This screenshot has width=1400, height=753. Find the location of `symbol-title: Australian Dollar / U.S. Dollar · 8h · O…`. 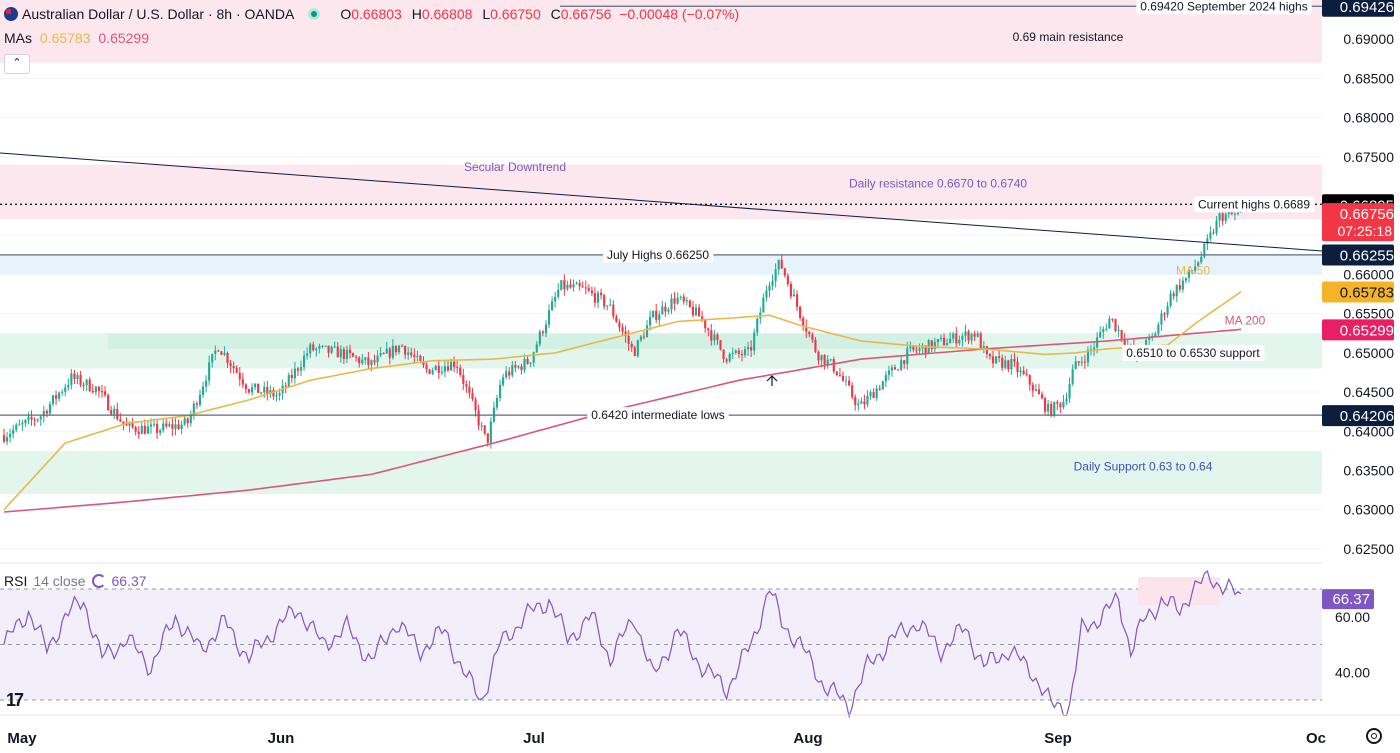

symbol-title: Australian Dollar / U.S. Dollar · 8h · O… is located at coordinates (158, 14).